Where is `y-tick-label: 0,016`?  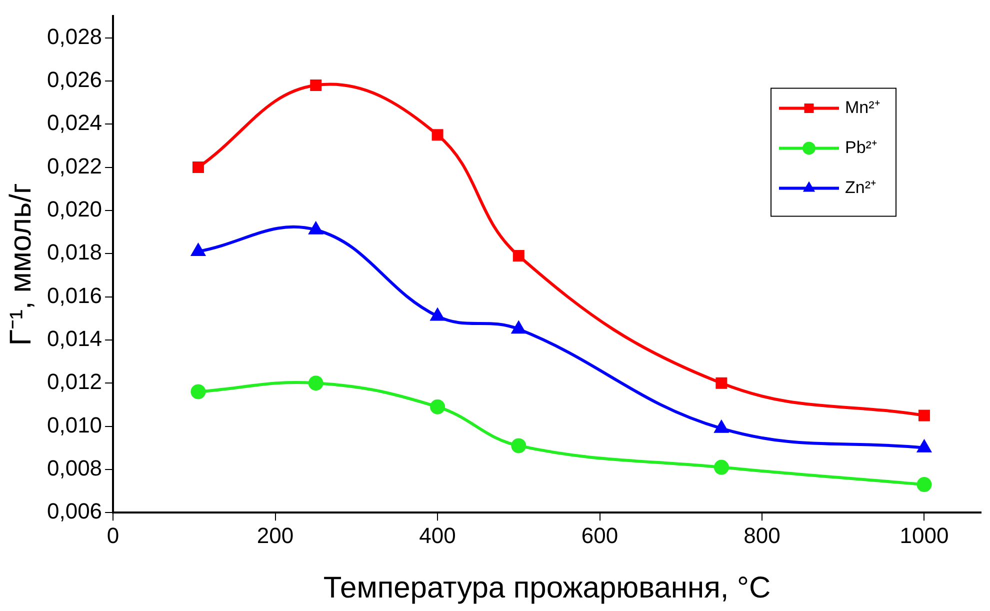 y-tick-label: 0,016 is located at coordinates (74, 295).